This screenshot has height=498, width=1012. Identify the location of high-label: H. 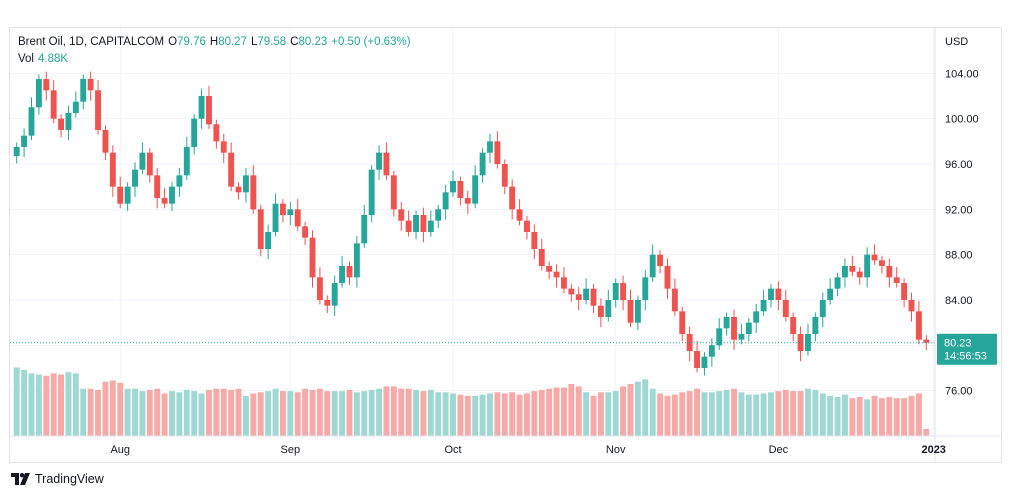
(214, 42).